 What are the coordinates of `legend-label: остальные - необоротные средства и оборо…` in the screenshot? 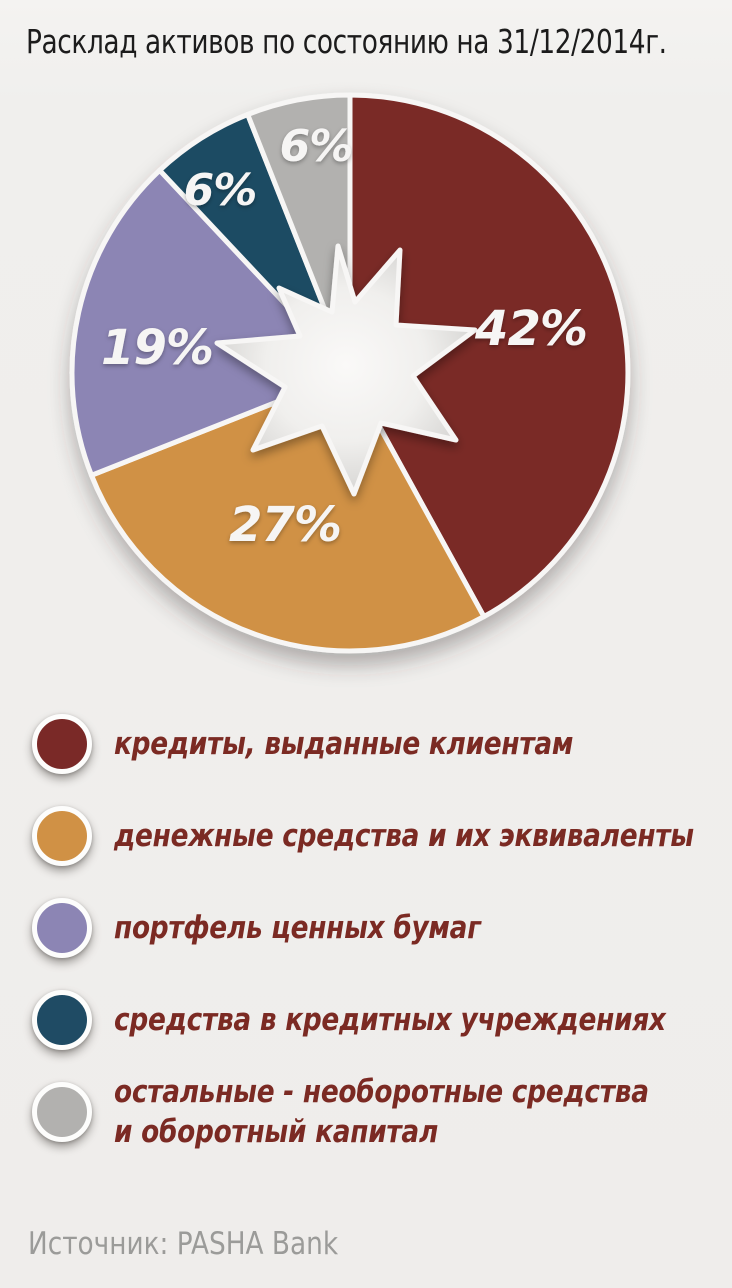 It's located at (381, 1112).